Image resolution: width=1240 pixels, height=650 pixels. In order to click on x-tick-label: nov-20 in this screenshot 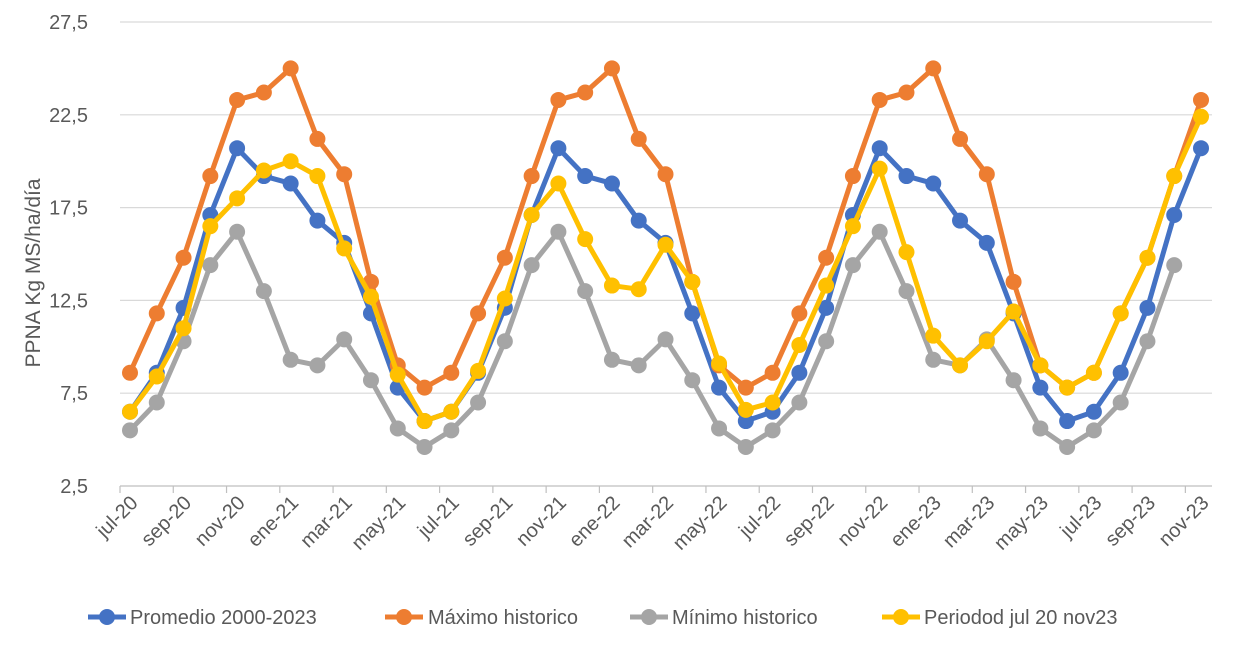, I will do `click(220, 521)`.